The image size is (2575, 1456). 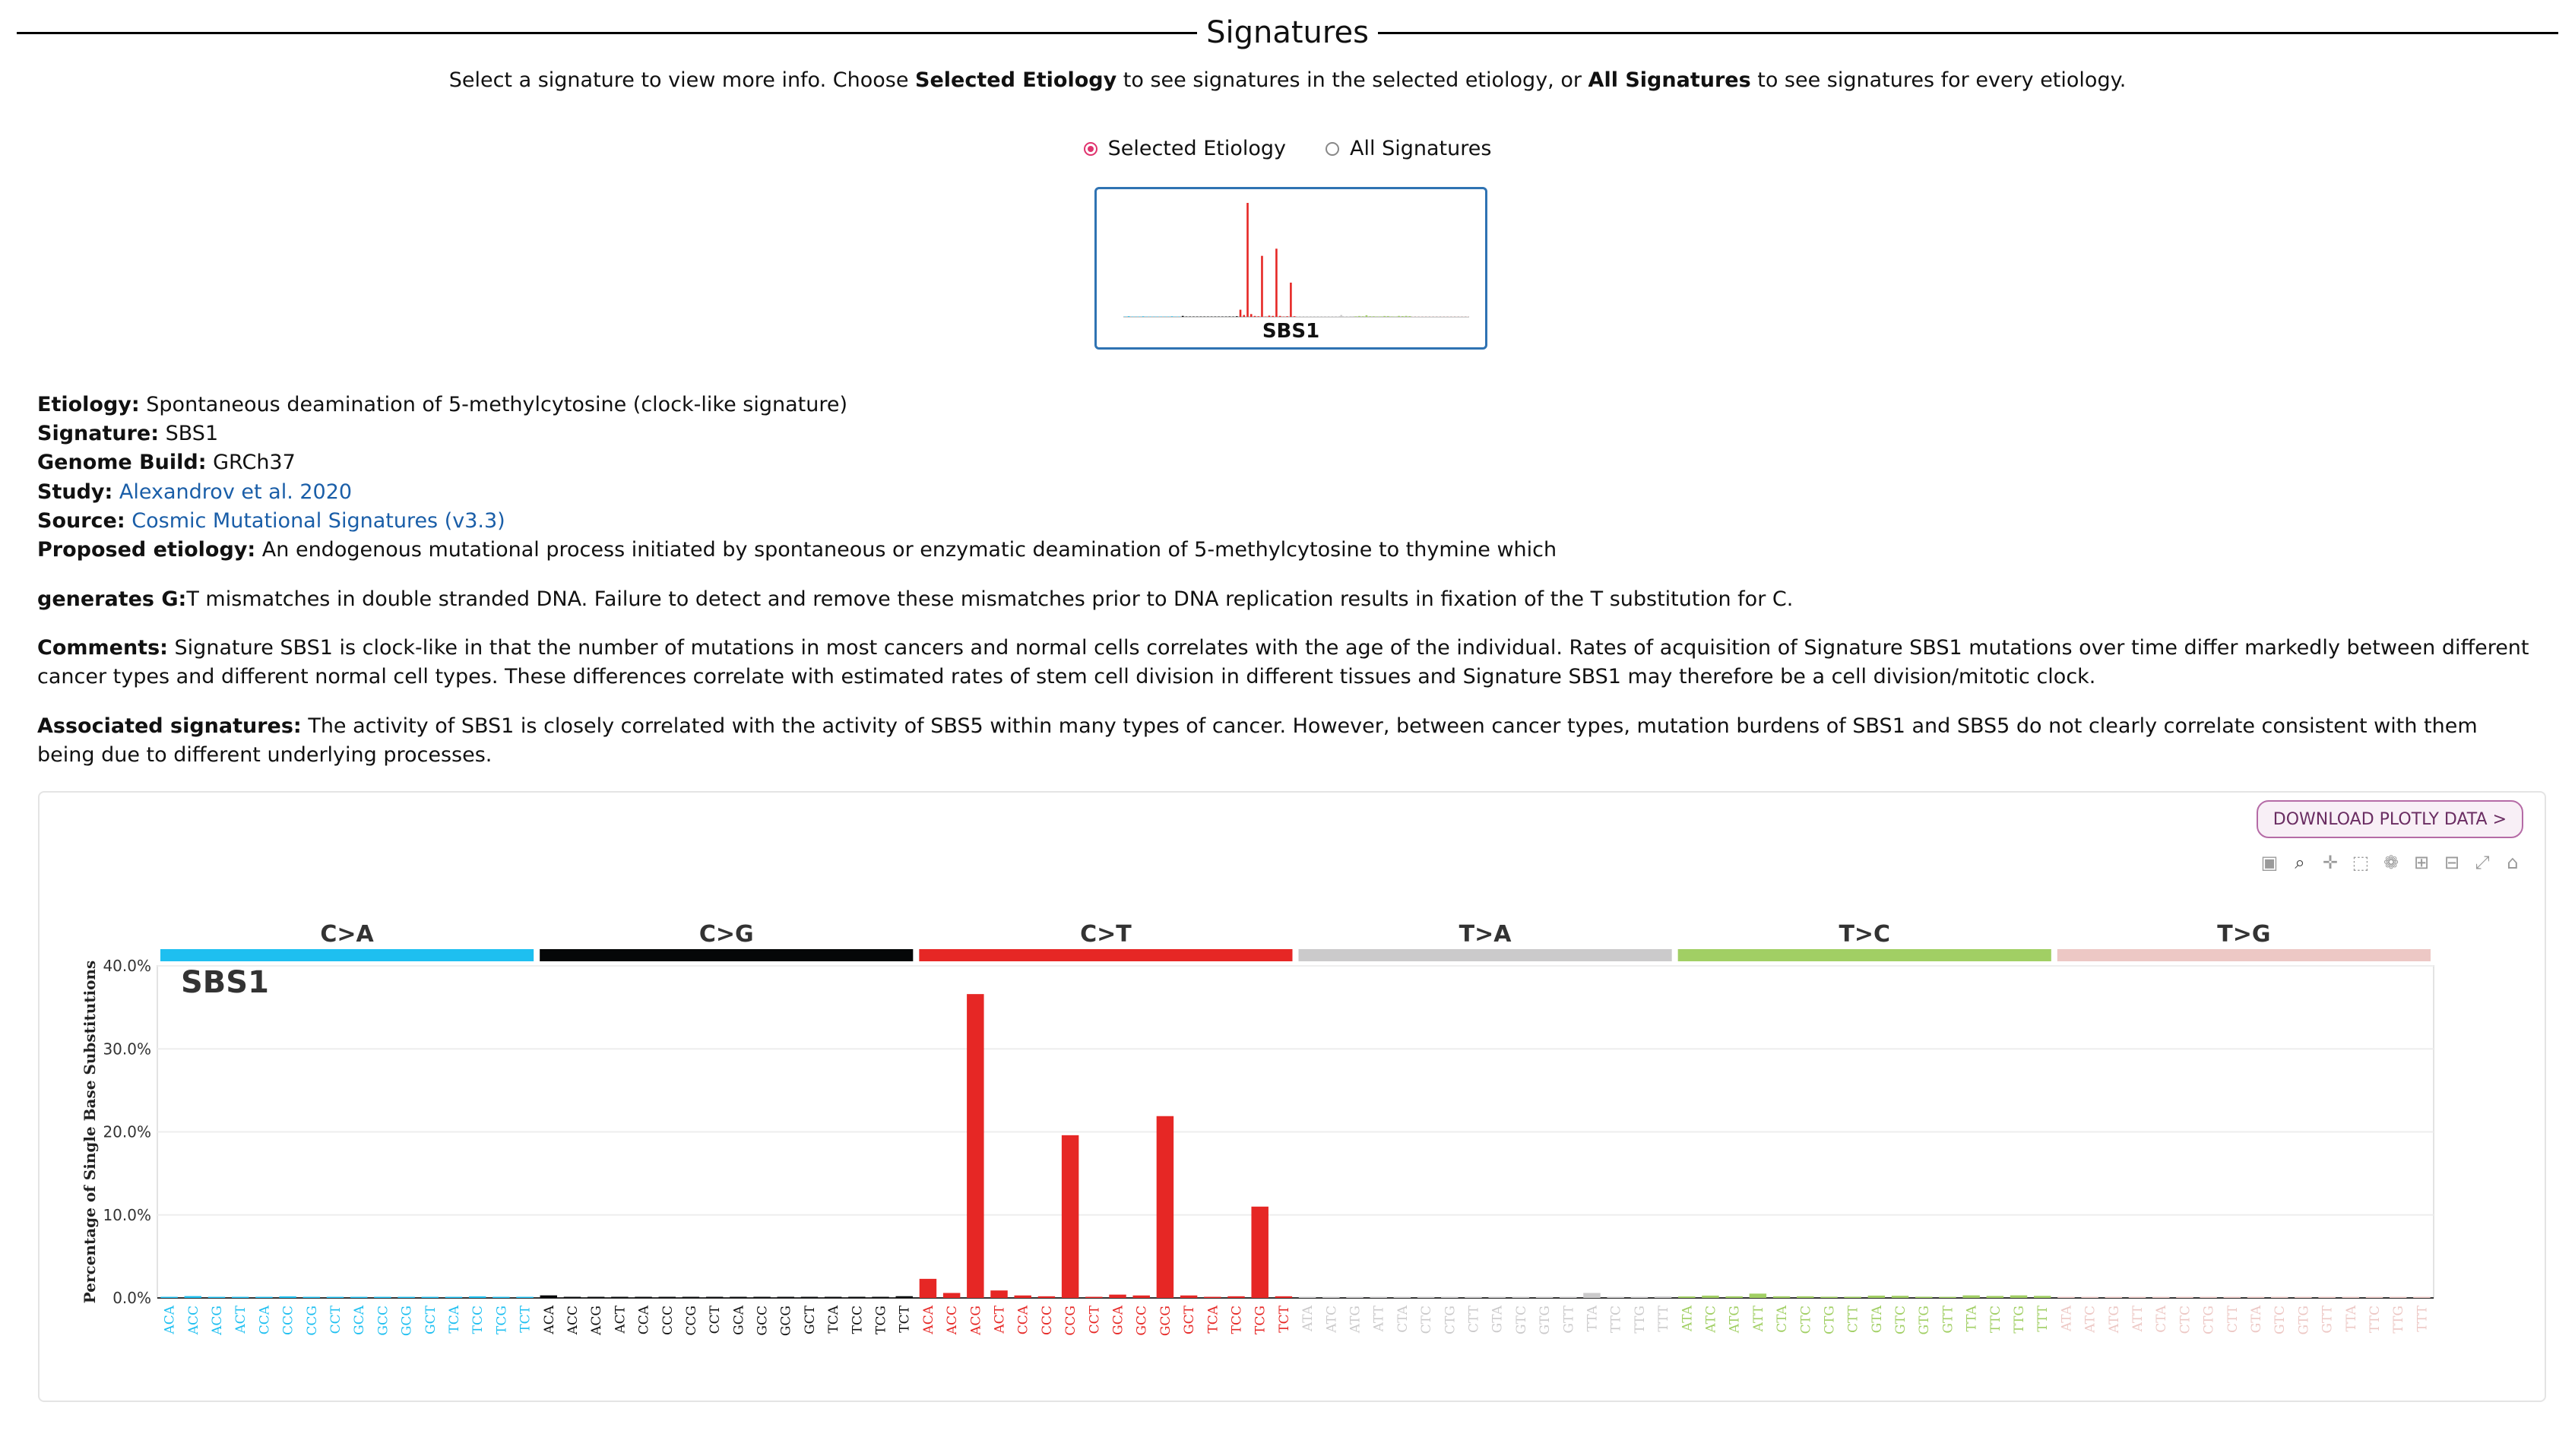 What do you see at coordinates (81, 521) in the screenshot?
I see `source-label: Source:` at bounding box center [81, 521].